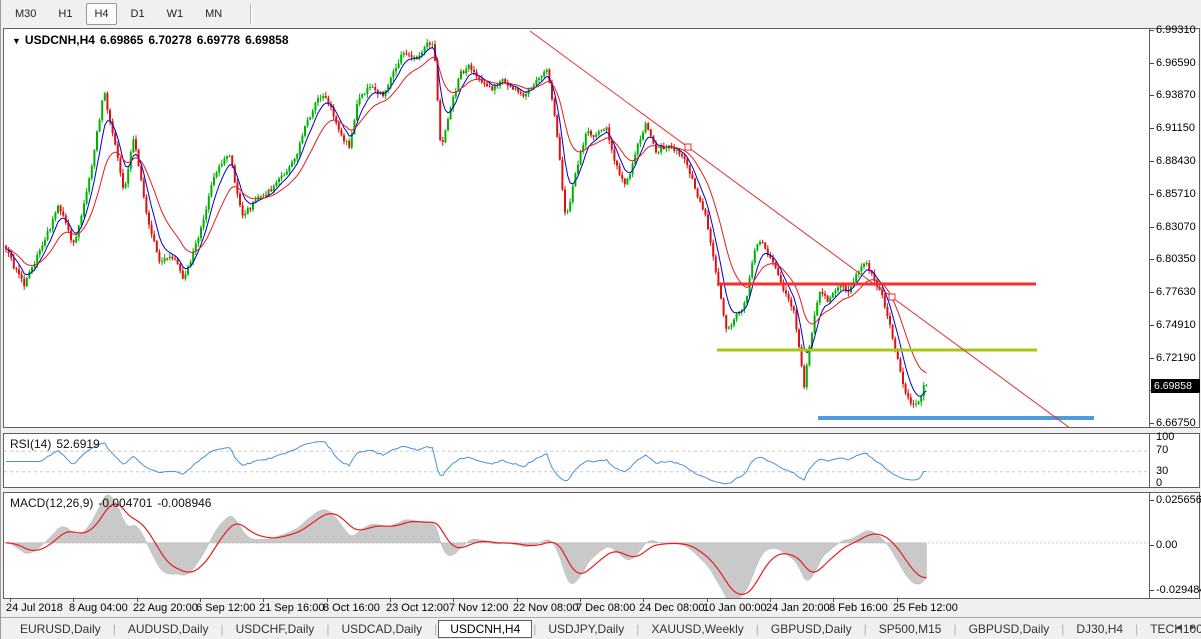  Describe the element at coordinates (858, 608) in the screenshot. I see `date-axis-label: 8 Feb 16:00` at that location.